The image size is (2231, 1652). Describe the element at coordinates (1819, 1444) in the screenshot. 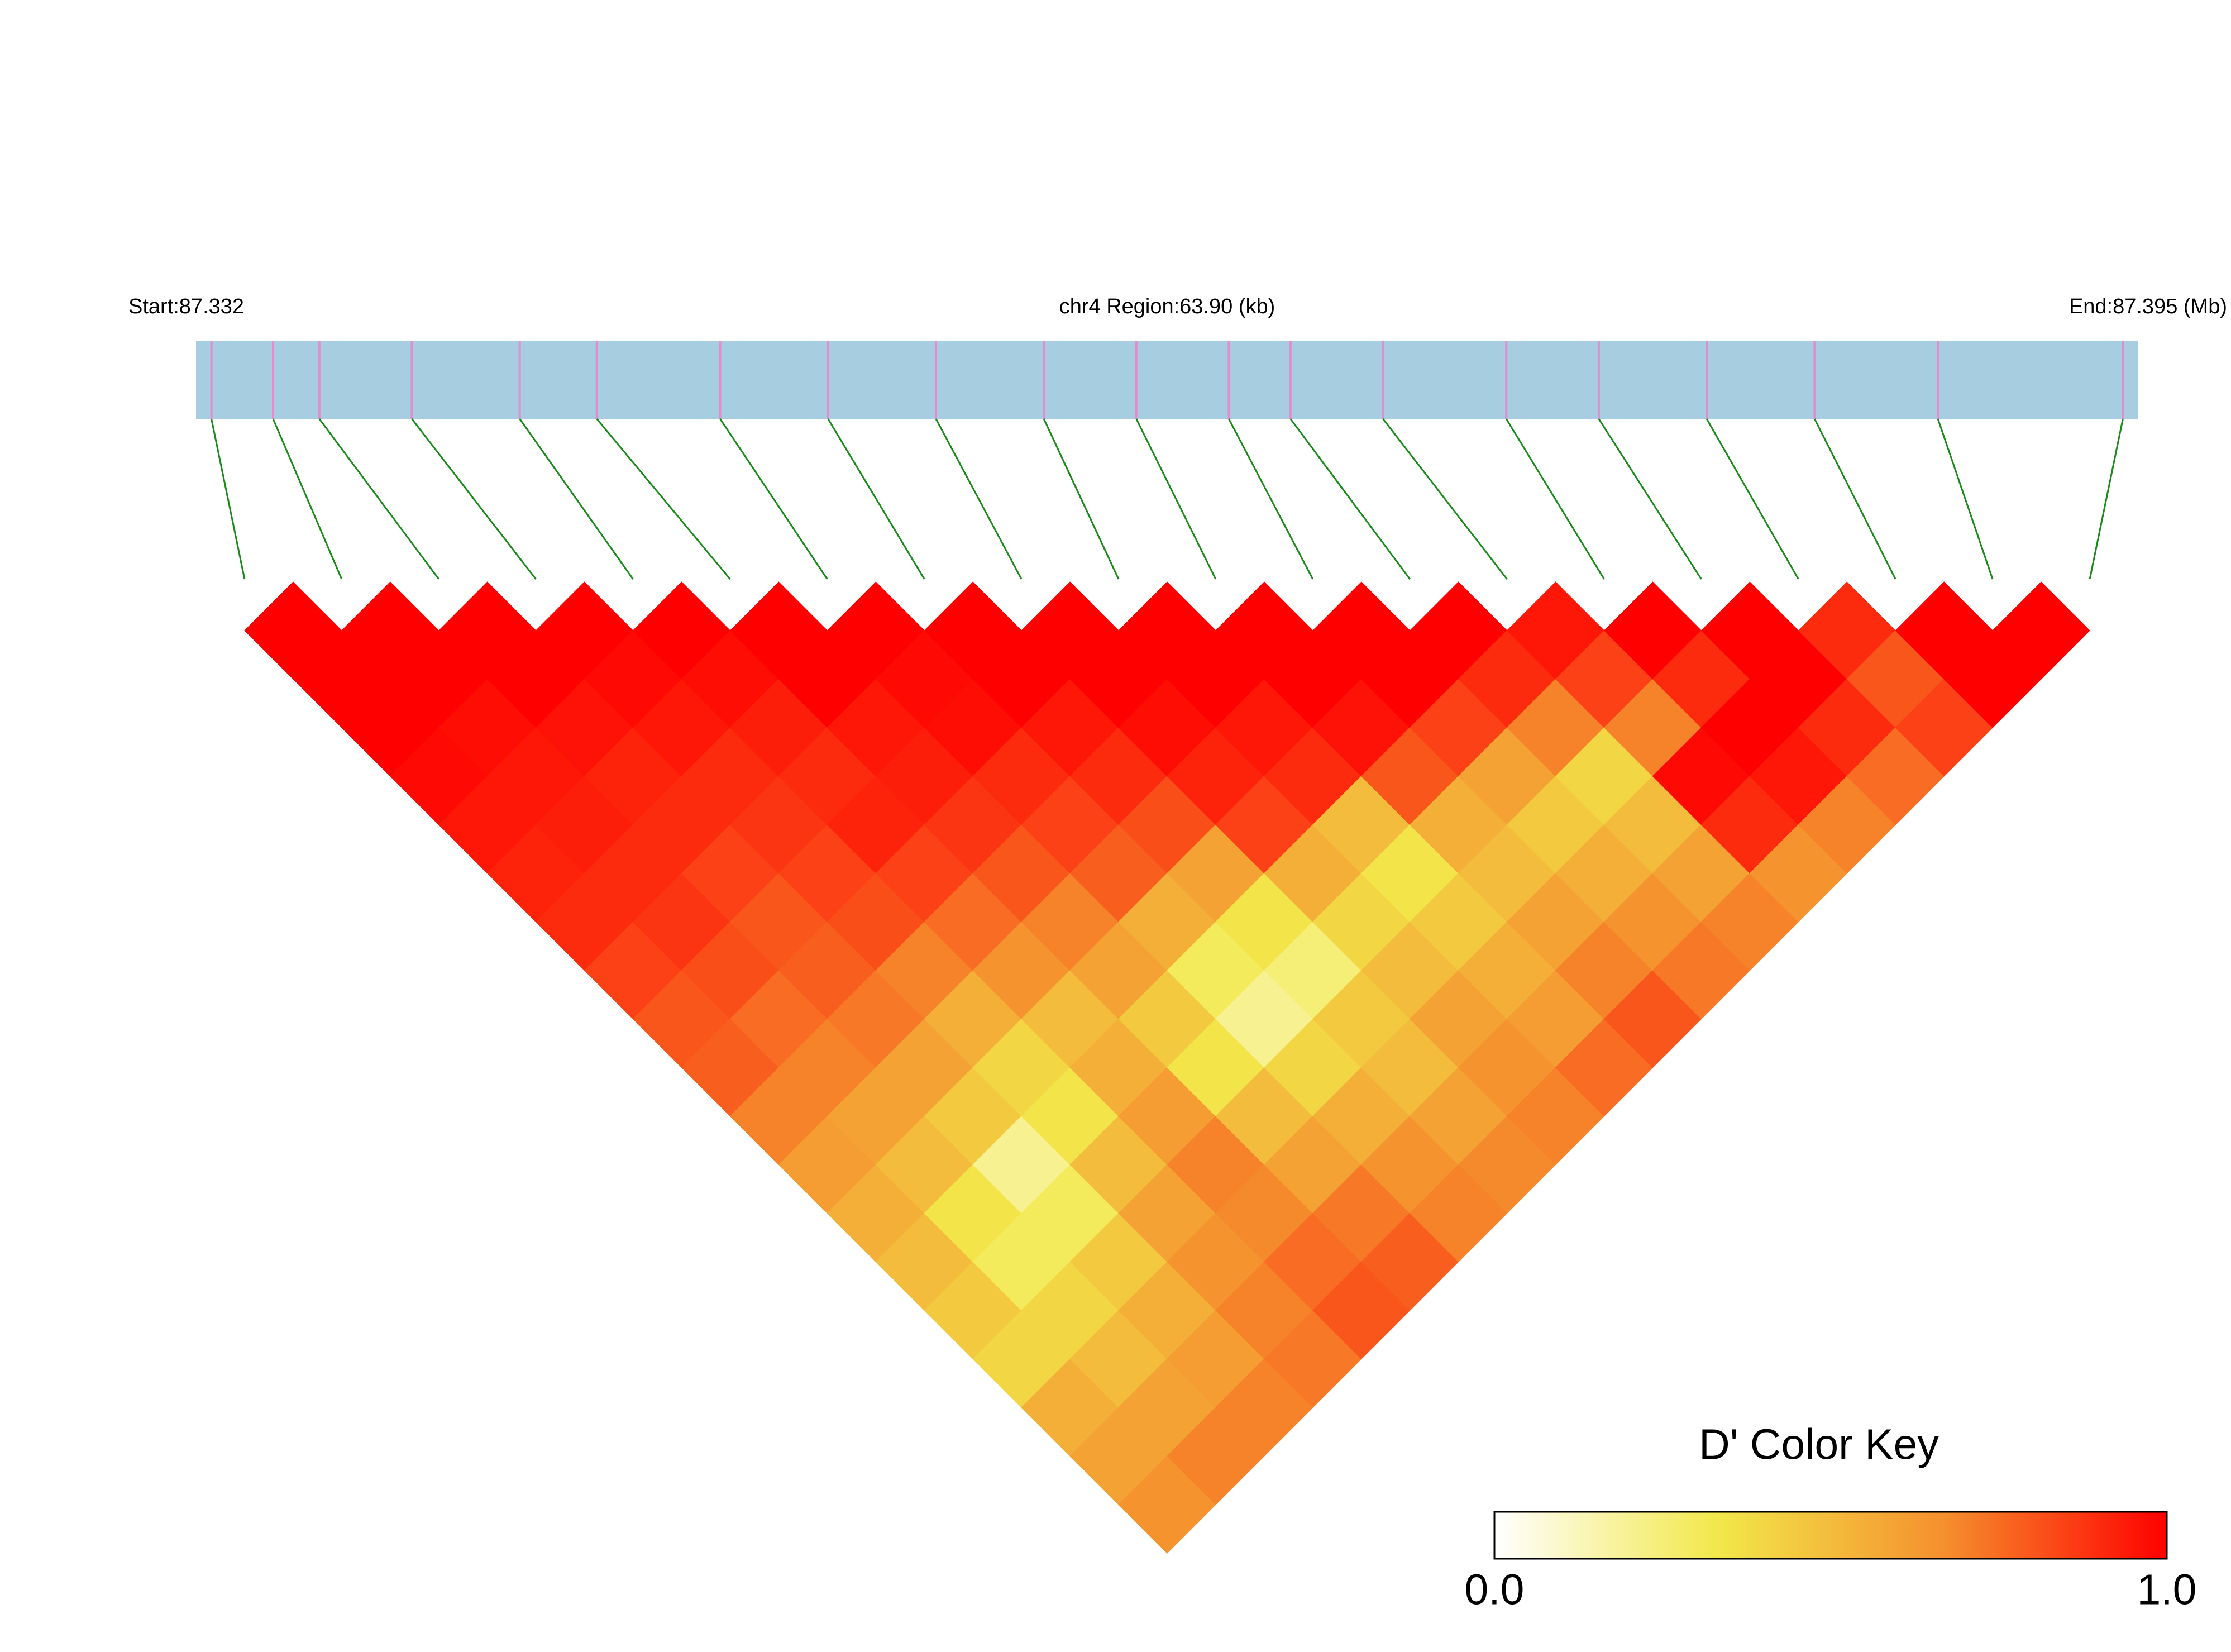

I see `color-key-title: D' Color Key` at that location.